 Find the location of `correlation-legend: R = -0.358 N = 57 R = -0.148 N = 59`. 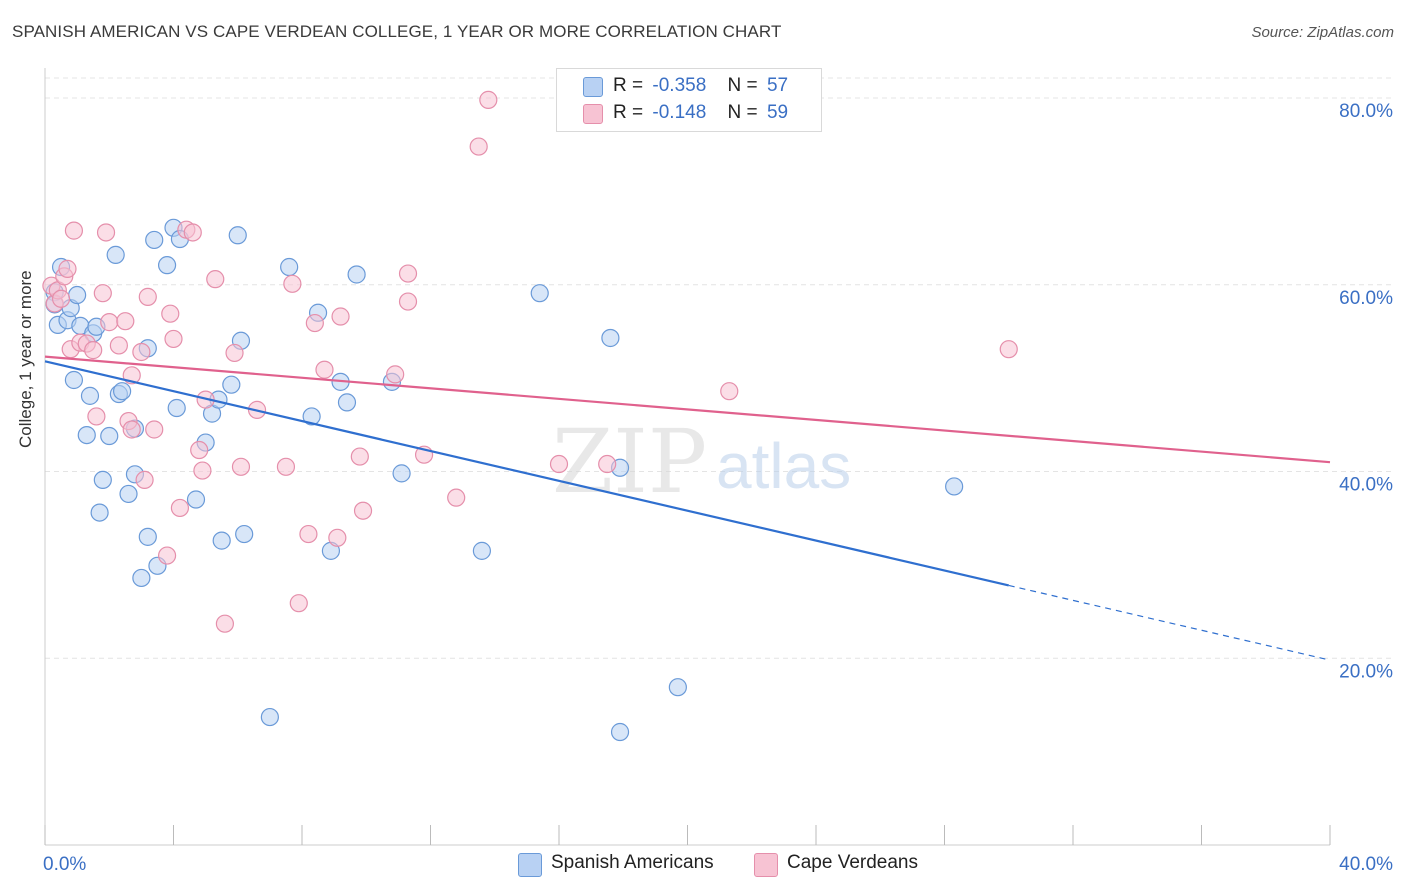

correlation-legend: R = -0.358 N = 57 R = -0.148 N = 59 is located at coordinates (689, 100).